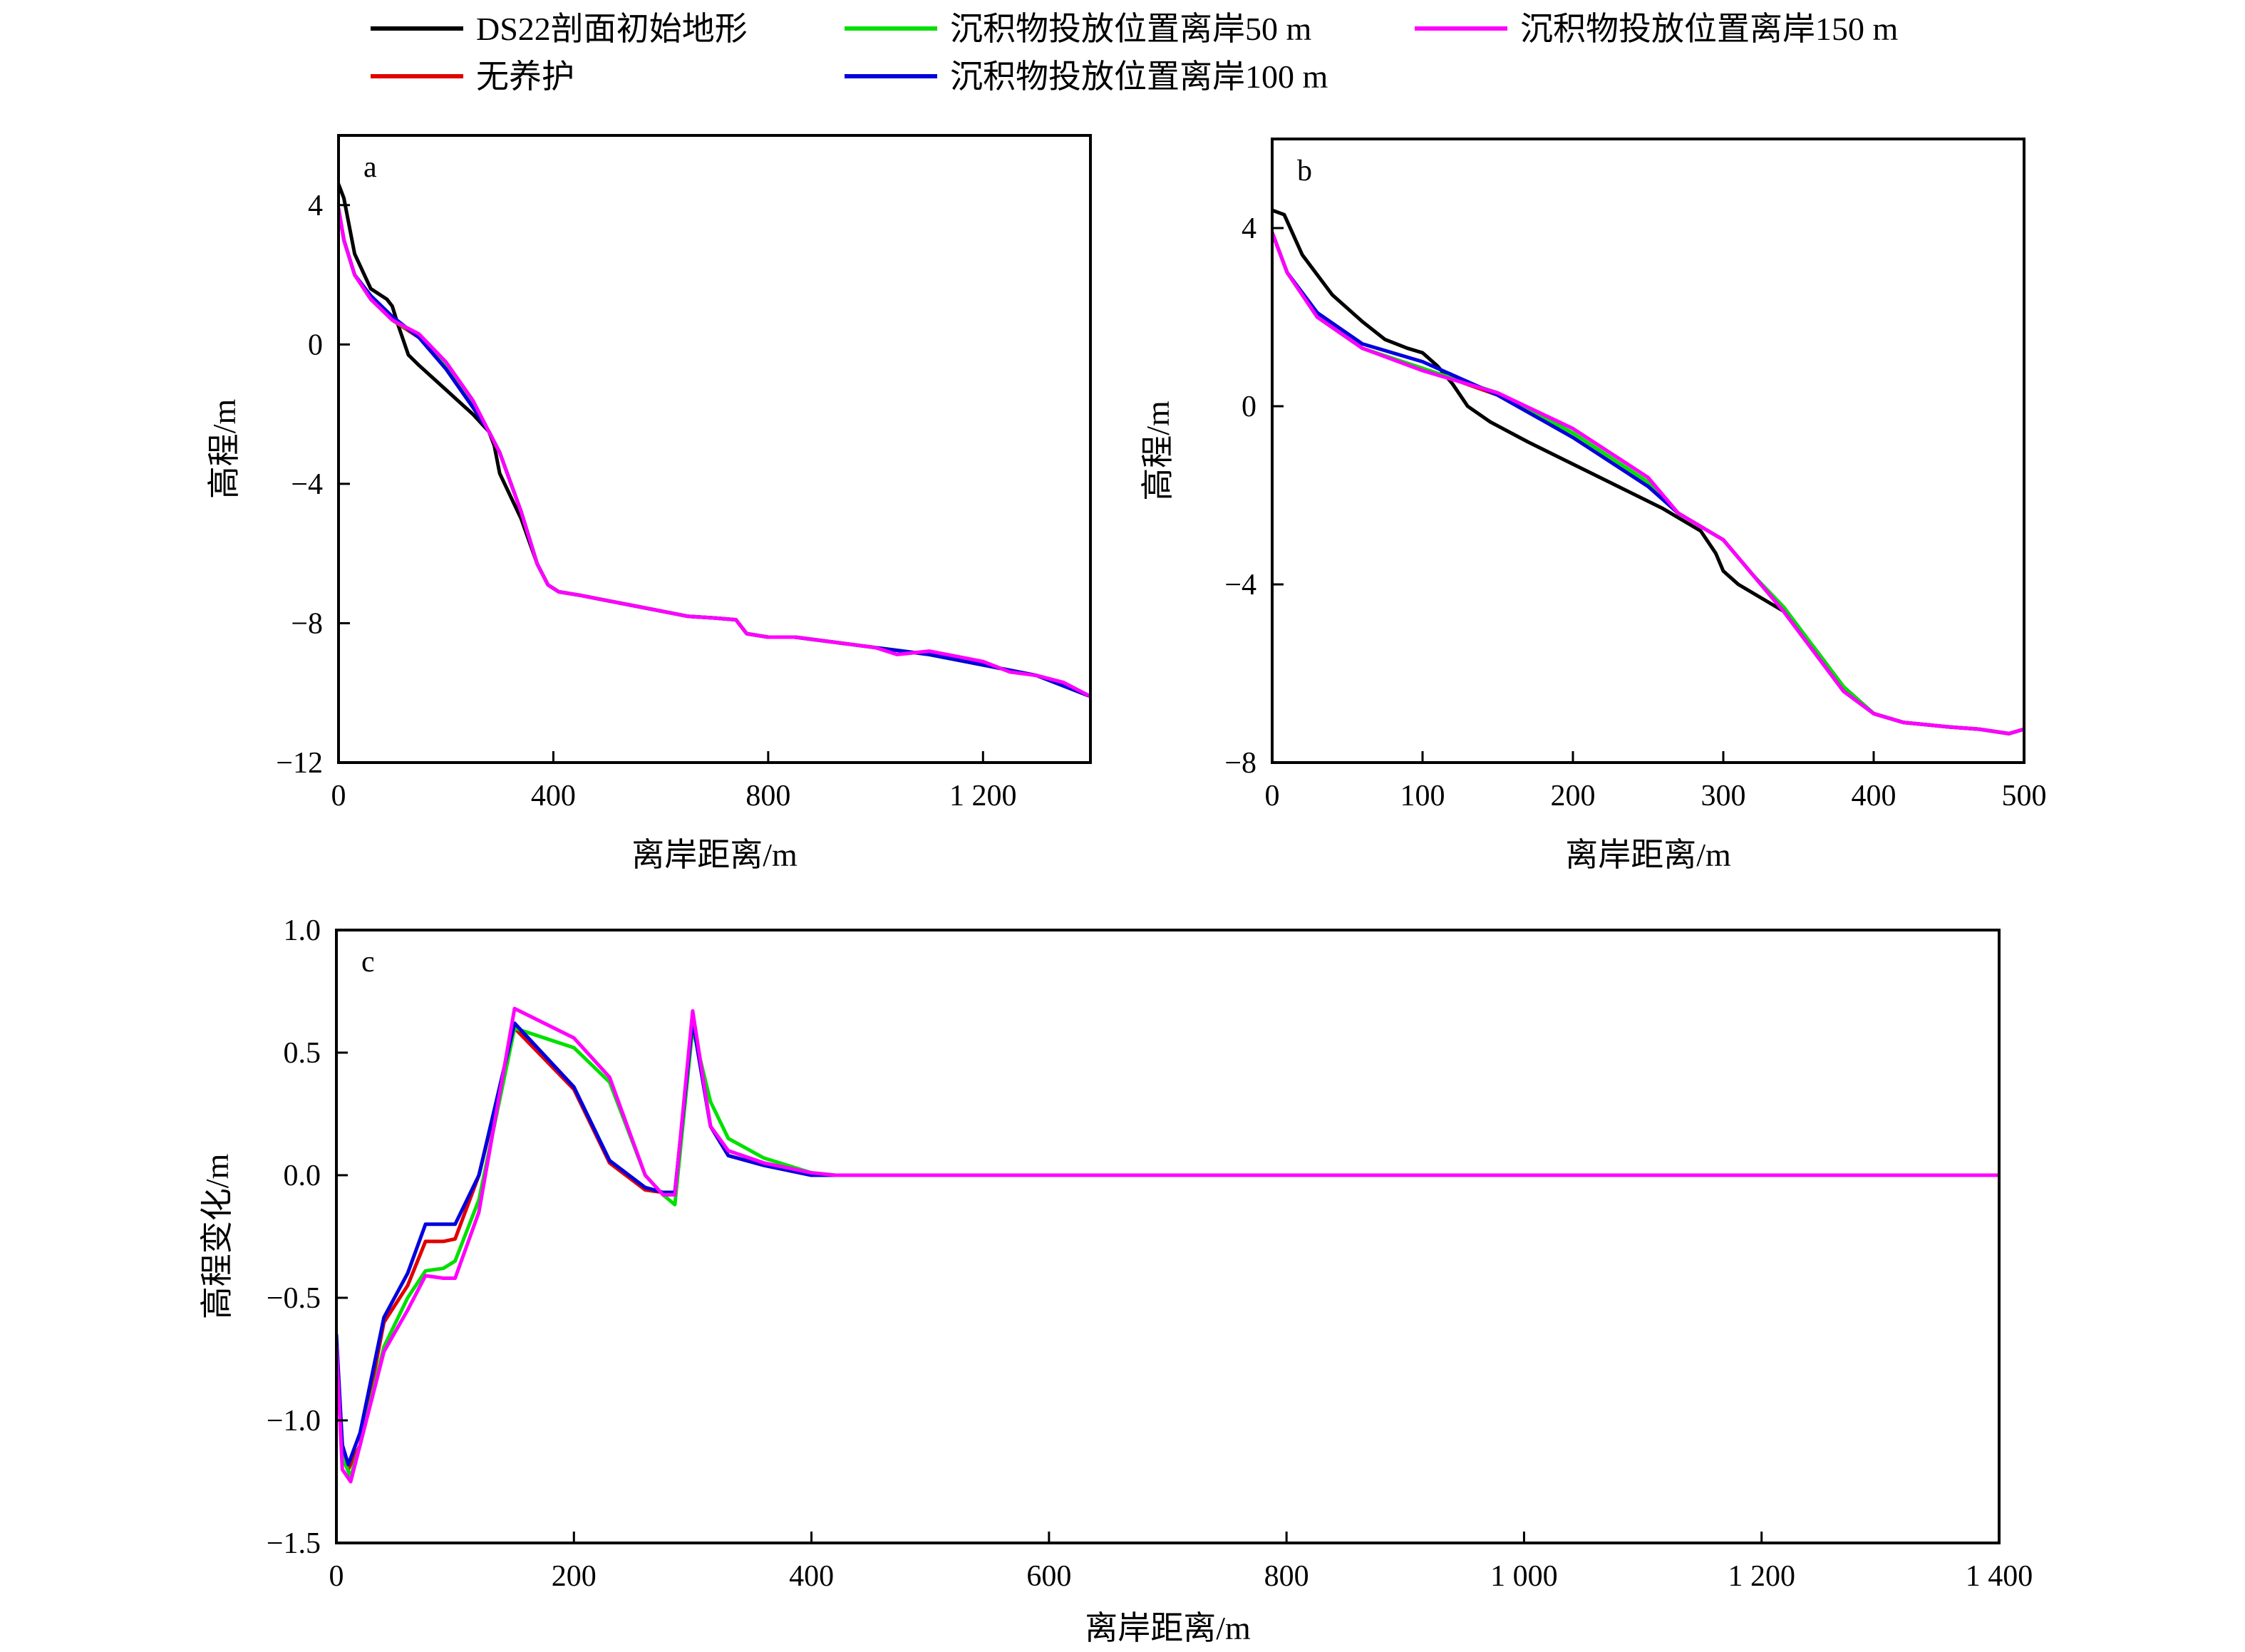 Image resolution: width=2245 pixels, height=1652 pixels. Describe the element at coordinates (612, 29) in the screenshot. I see `legend-label-0: DS22剖面初始地形` at that location.